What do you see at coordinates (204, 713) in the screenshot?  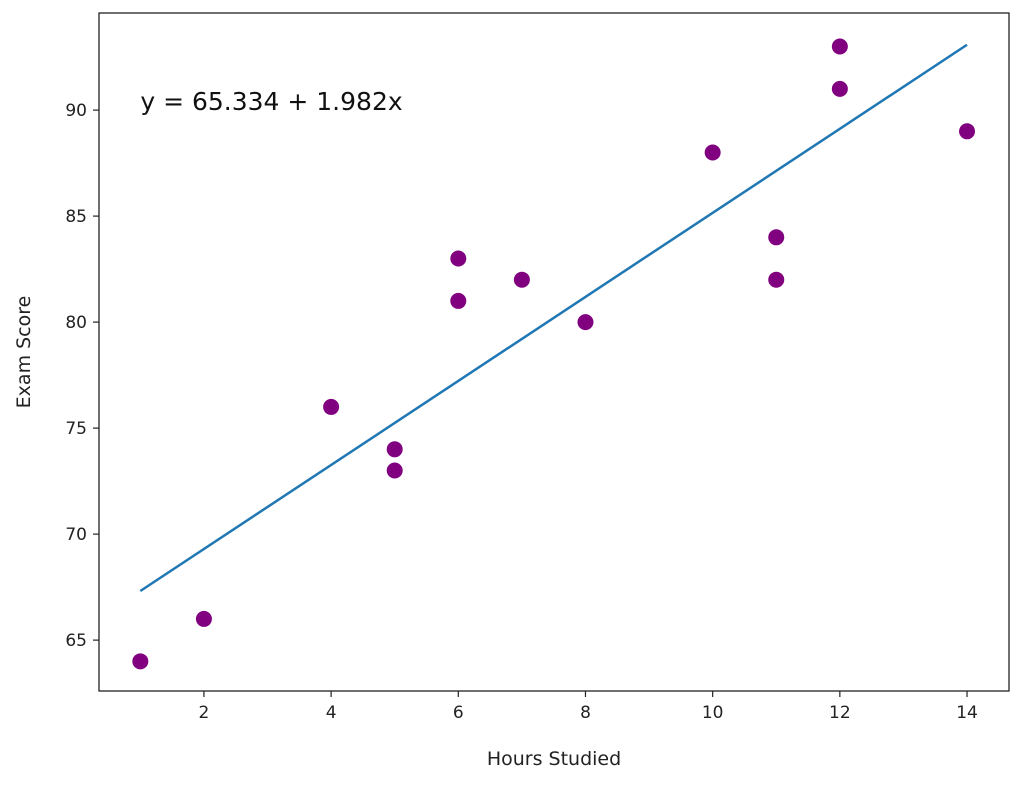 I see `x-tick-label: 2` at bounding box center [204, 713].